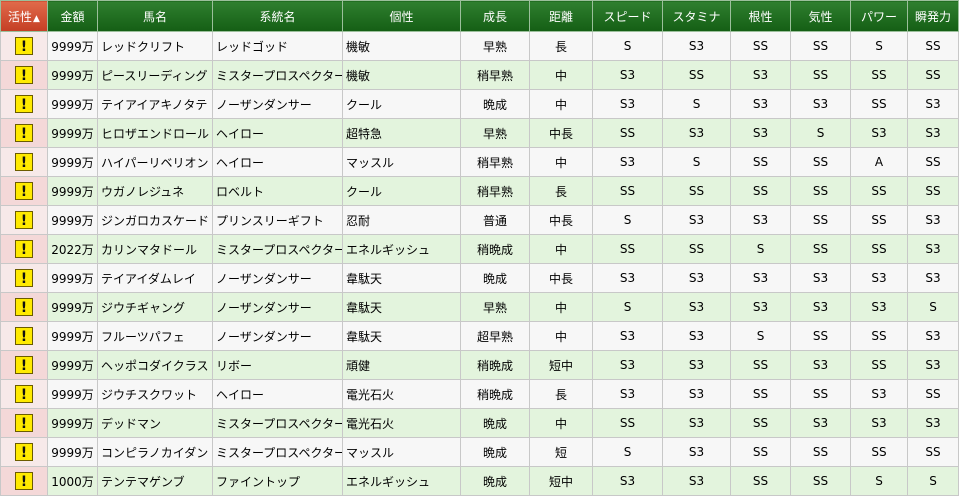 The image size is (960, 497). I want to click on cell-name: テンテマゲンブ, so click(155, 481).